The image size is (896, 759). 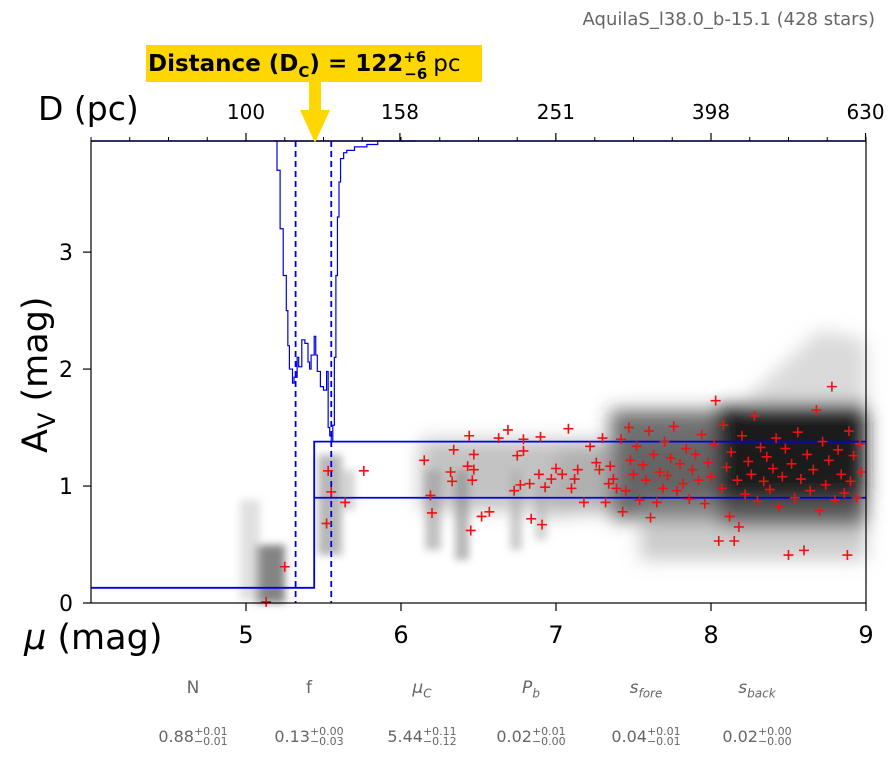 I want to click on param-value: 0.88 +0.01 −0.01, so click(x=193, y=736).